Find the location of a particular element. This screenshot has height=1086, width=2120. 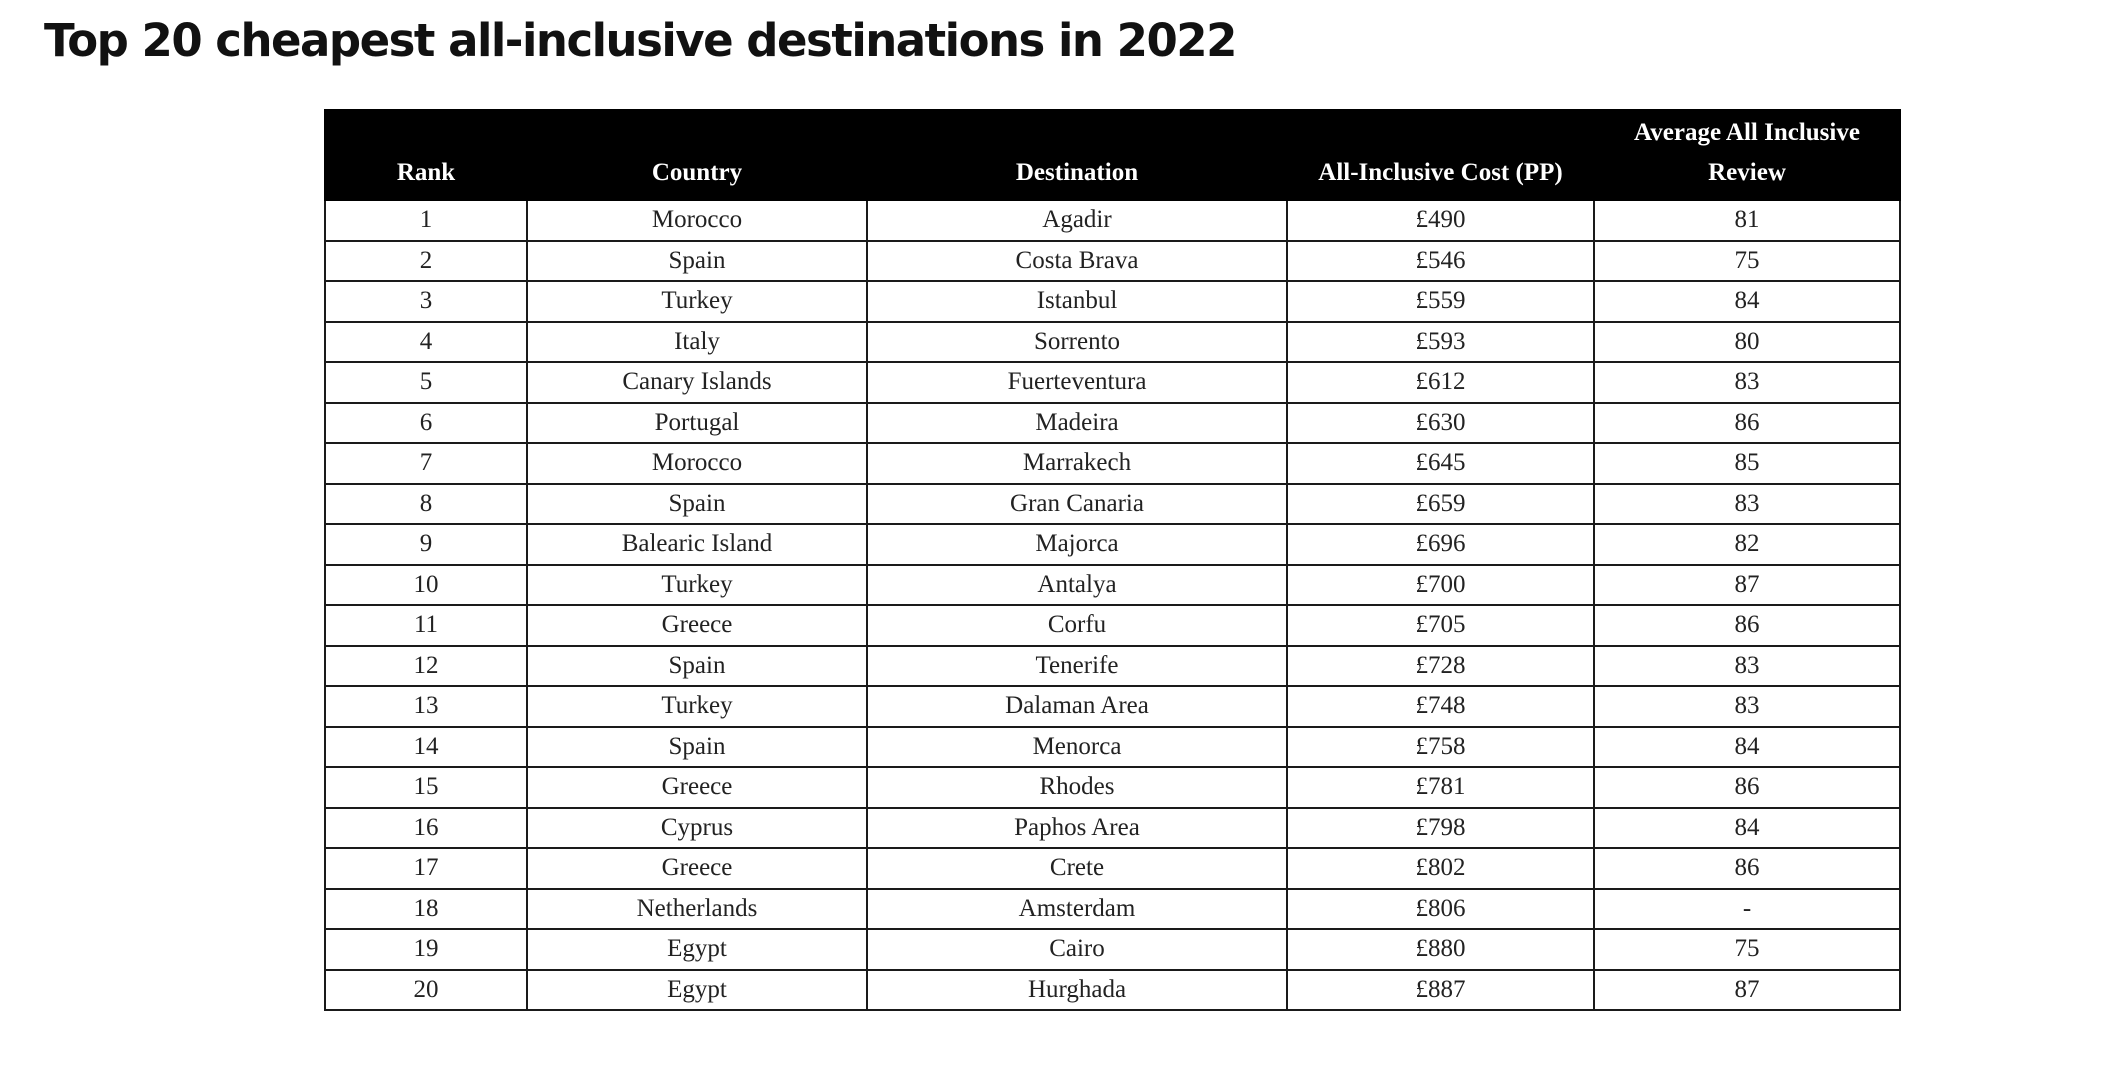

rank-cell: 11 is located at coordinates (426, 625).